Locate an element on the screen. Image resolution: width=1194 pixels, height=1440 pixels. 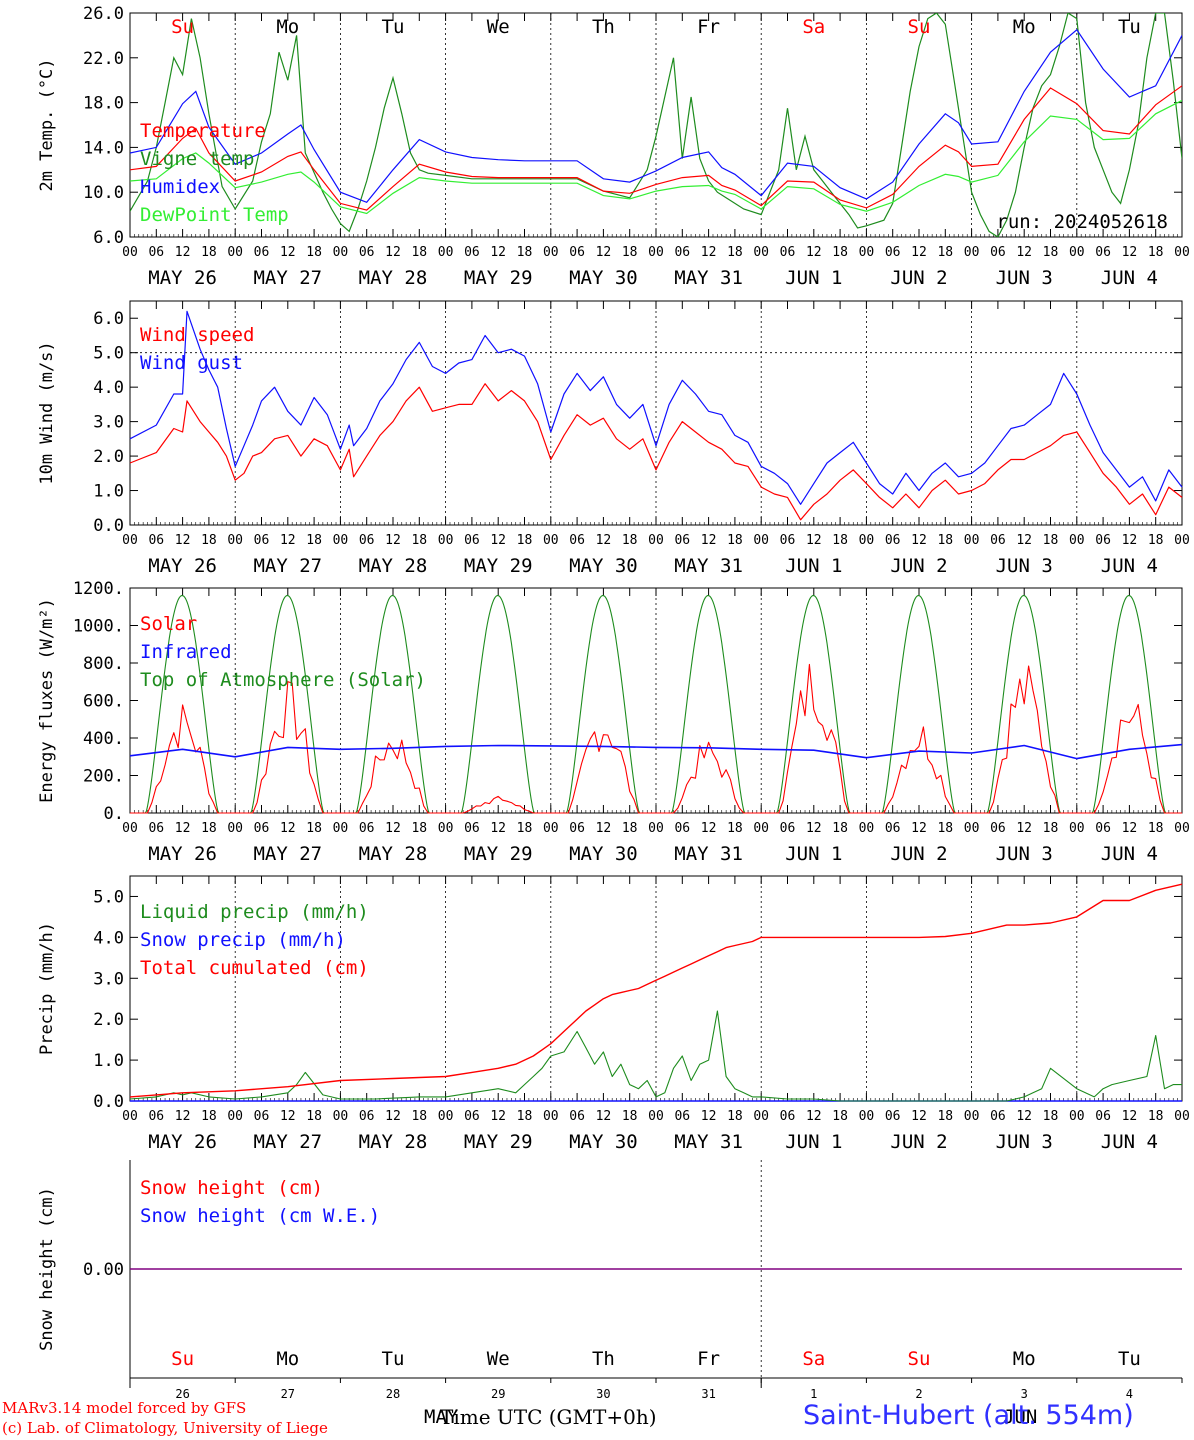
day-number: 27 is located at coordinates (288, 1394).